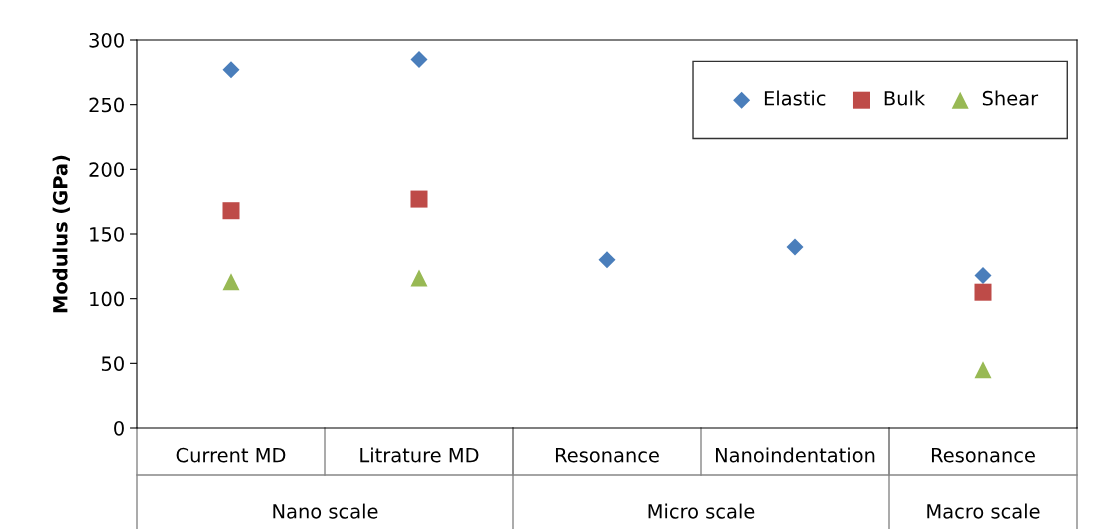 Image resolution: width=1095 pixels, height=529 pixels. What do you see at coordinates (112, 363) in the screenshot?
I see `y-tick-label: 50` at bounding box center [112, 363].